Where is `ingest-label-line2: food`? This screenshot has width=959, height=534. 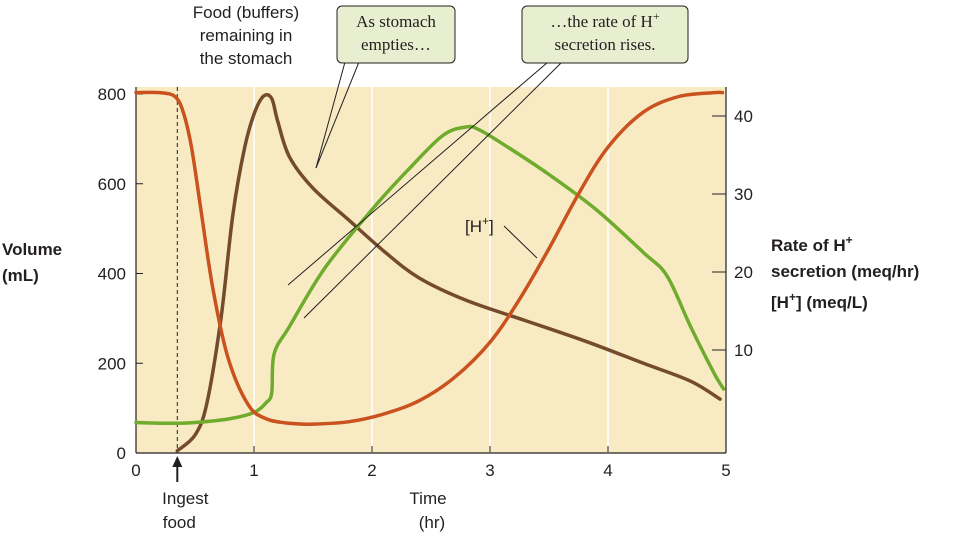 ingest-label-line2: food is located at coordinates (179, 522).